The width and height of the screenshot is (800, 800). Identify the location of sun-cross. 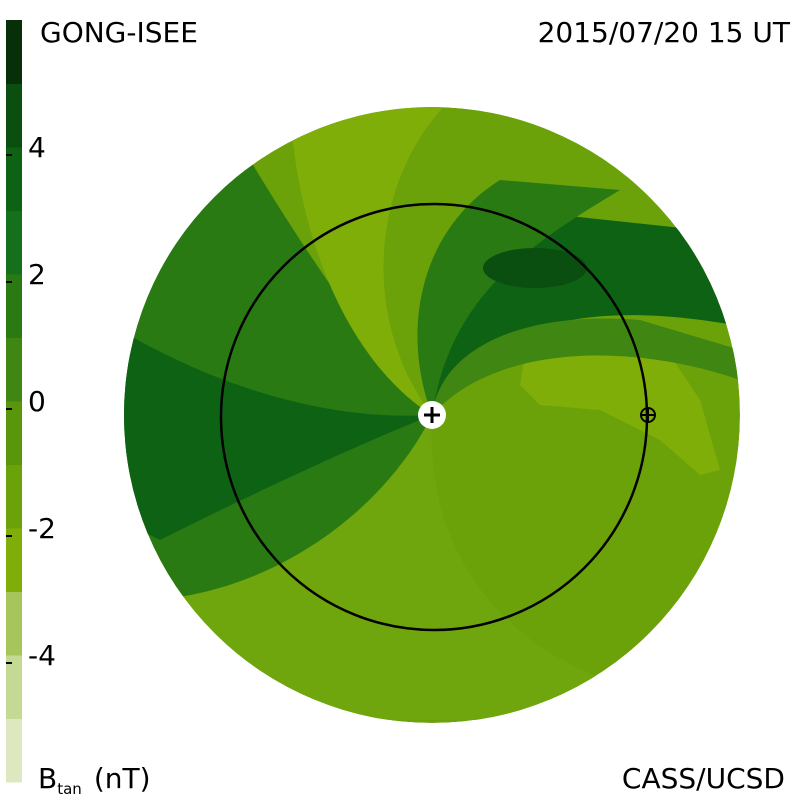
(432, 415).